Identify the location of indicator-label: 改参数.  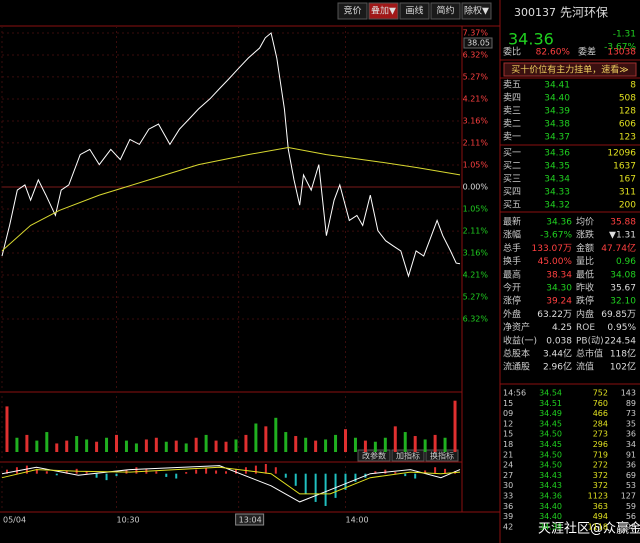
(374, 456).